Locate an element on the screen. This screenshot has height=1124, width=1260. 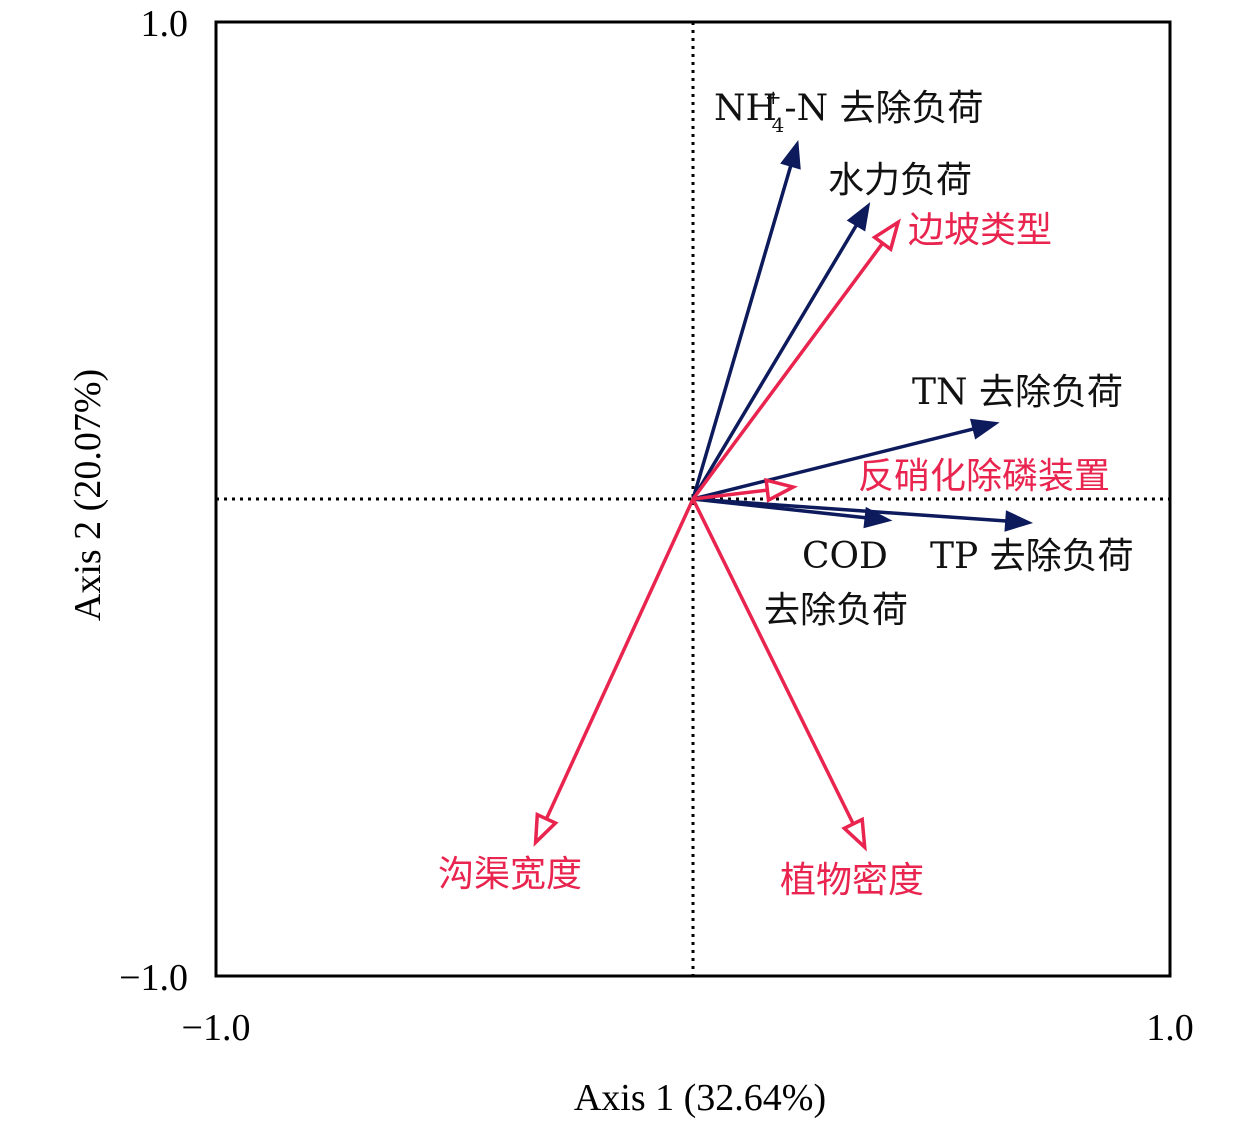
label-nh4-rest: -N 去除负荷 is located at coordinates (883, 108).